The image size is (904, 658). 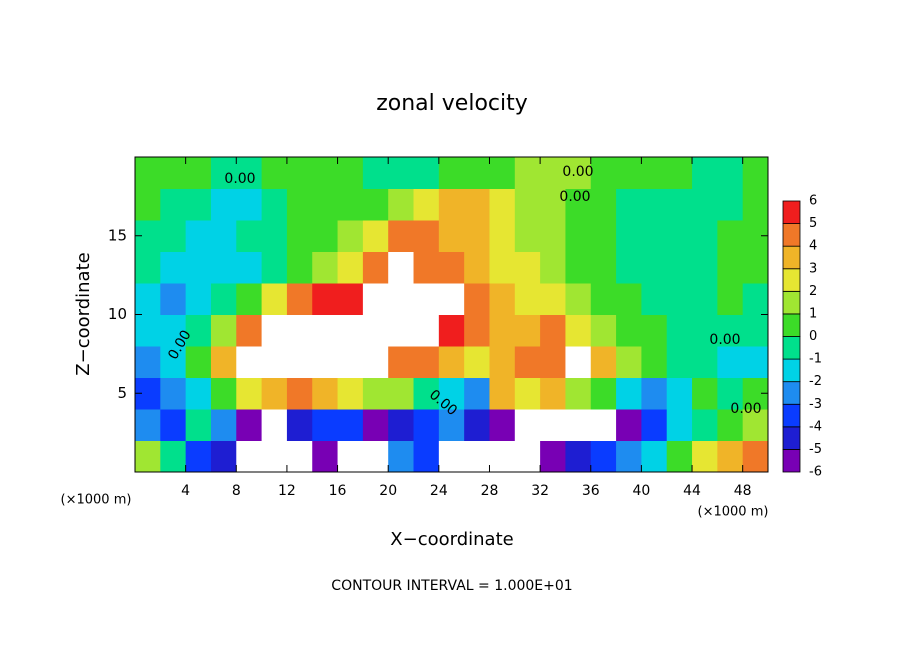 What do you see at coordinates (117, 235) in the screenshot?
I see `y-tick-label: 15` at bounding box center [117, 235].